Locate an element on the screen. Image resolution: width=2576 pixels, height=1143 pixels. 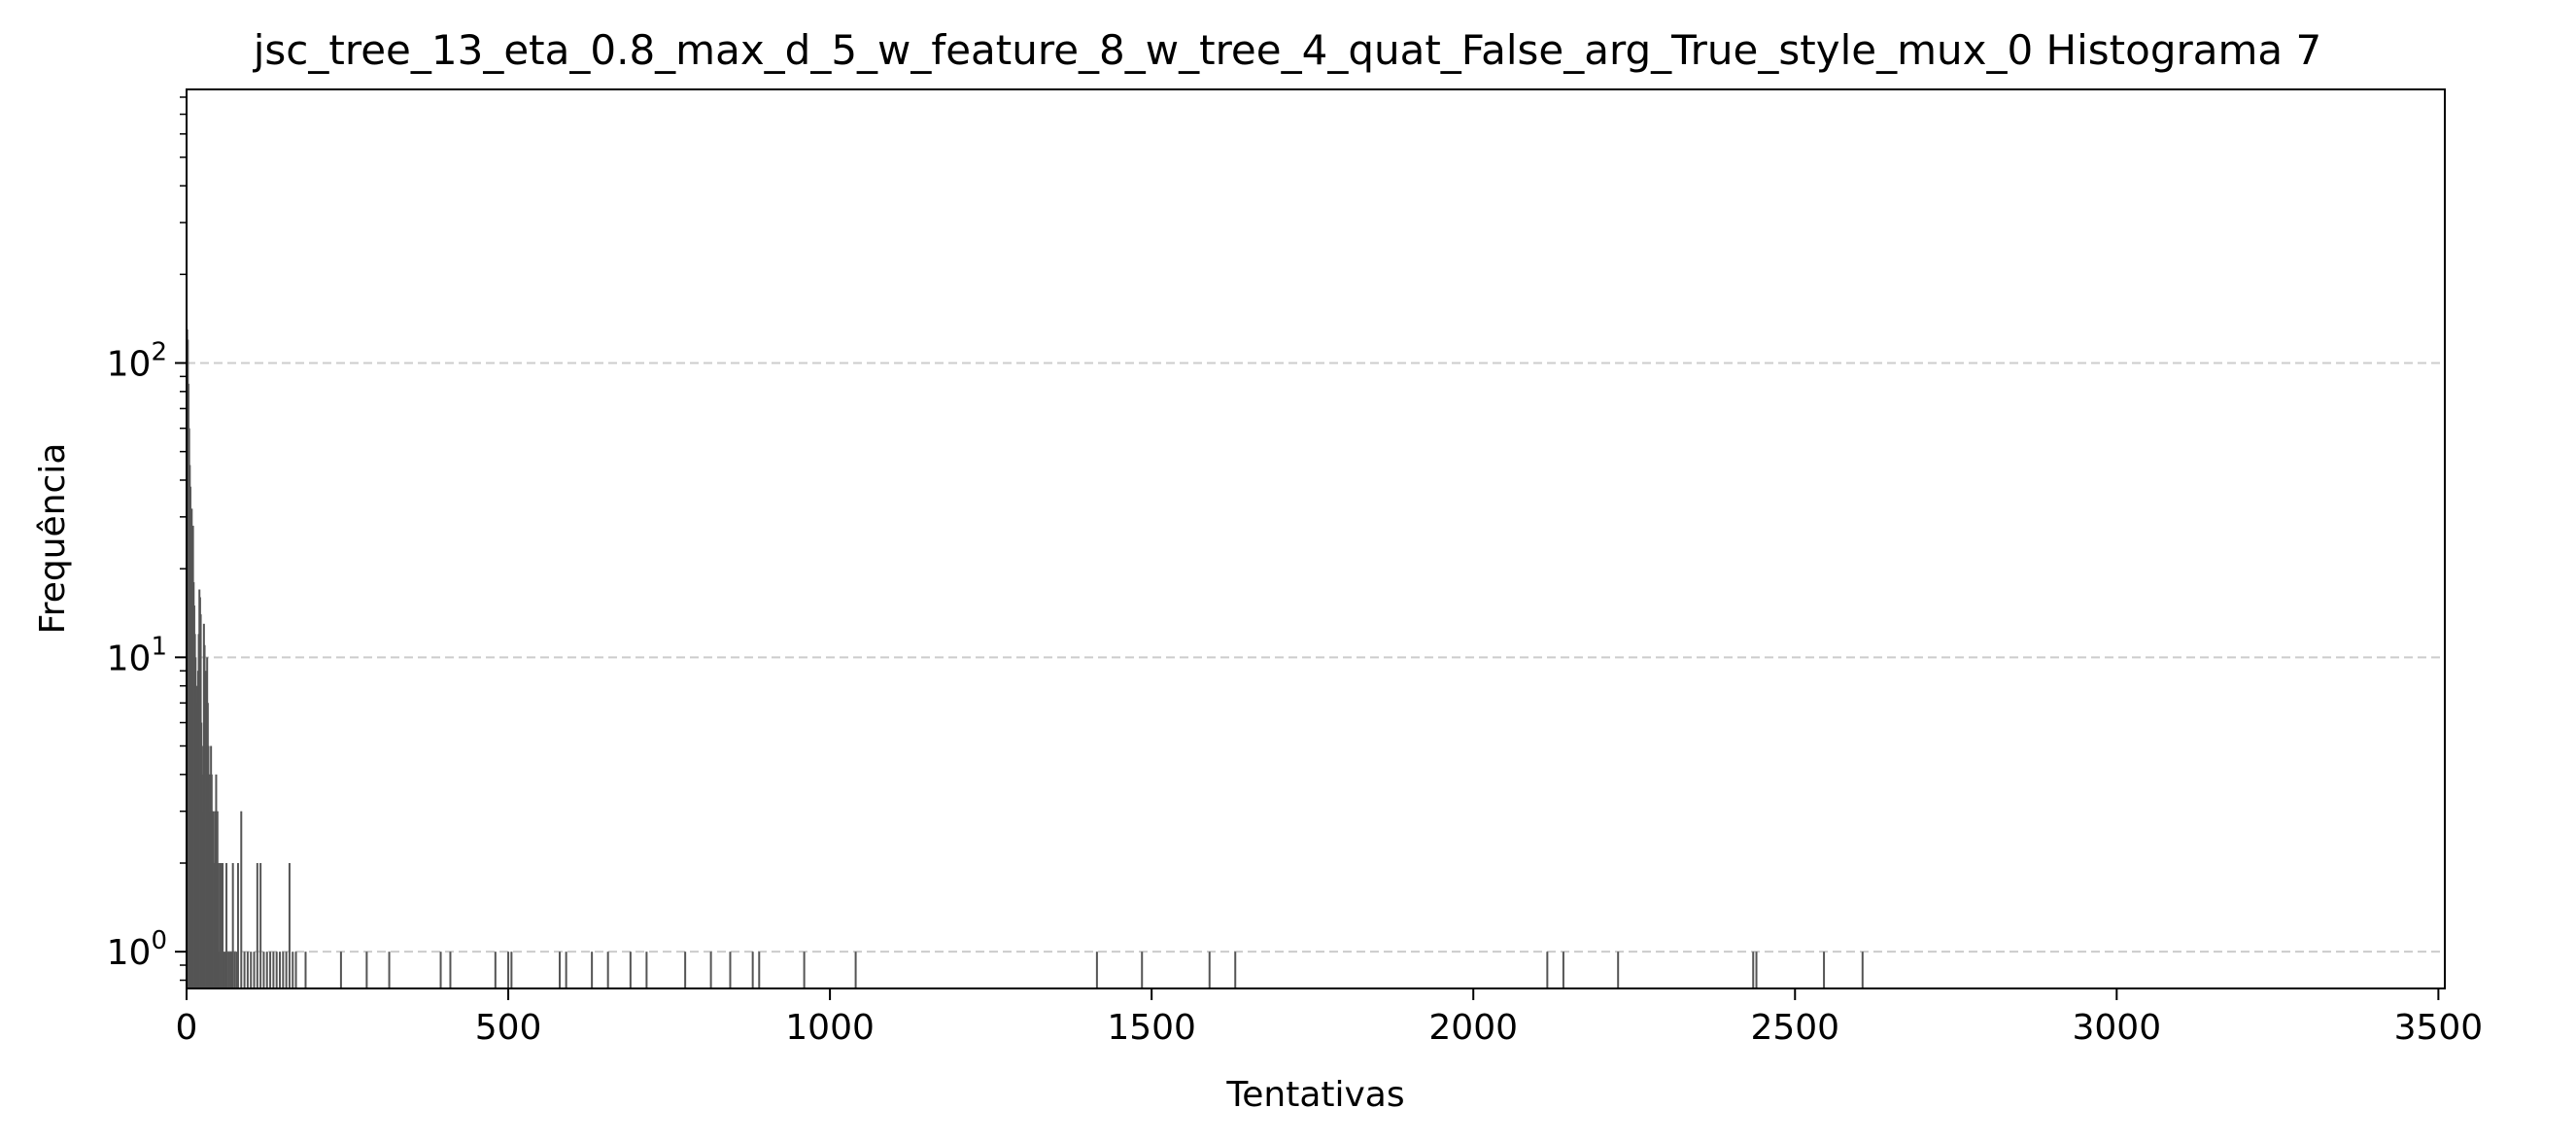
y-axis-label: Frequência is located at coordinates (53, 539).